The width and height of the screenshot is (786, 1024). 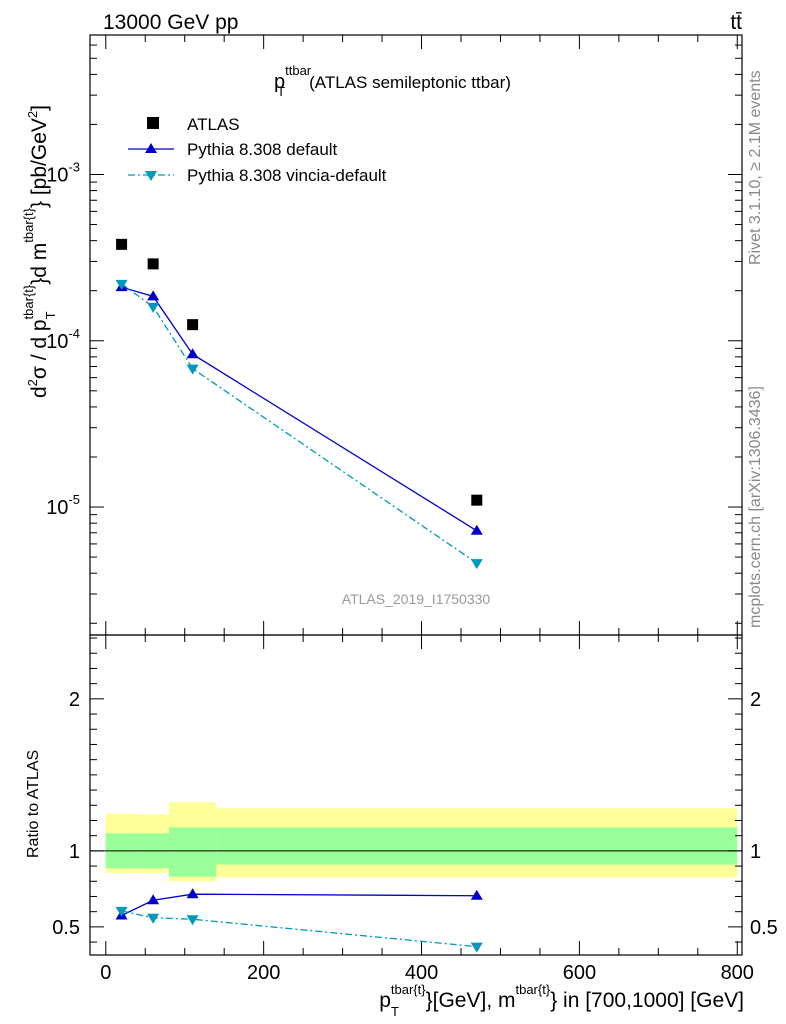 What do you see at coordinates (74, 852) in the screenshot?
I see `y-tick-label-lower-left: 1` at bounding box center [74, 852].